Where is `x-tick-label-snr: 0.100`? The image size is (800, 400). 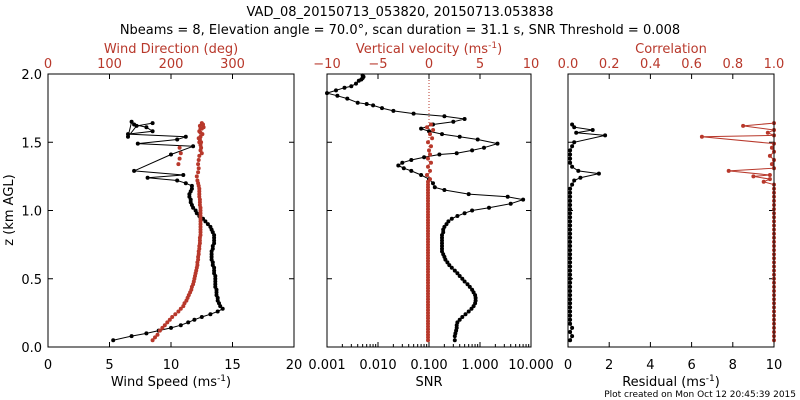 x-tick-label-snr: 0.100 is located at coordinates (428, 365).